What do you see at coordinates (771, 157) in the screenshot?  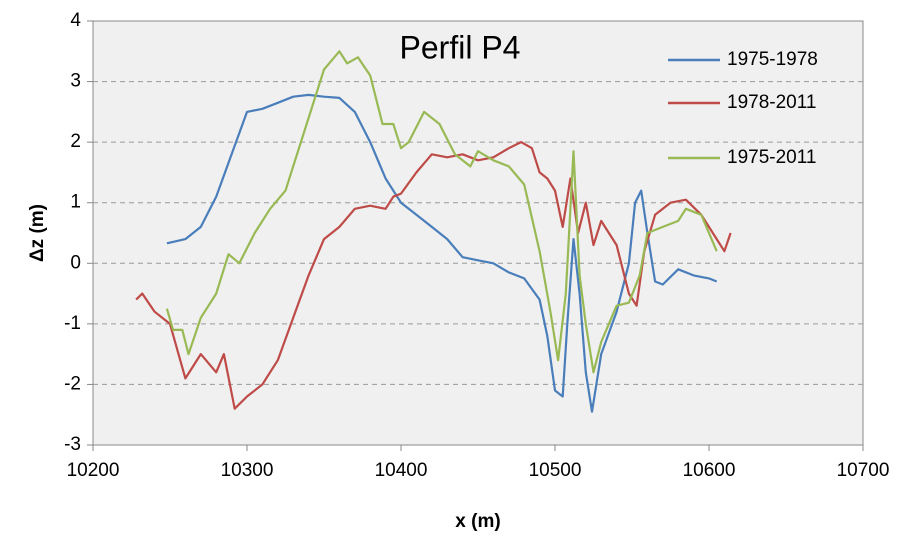 I see `legend-label: 1975-2011` at bounding box center [771, 157].